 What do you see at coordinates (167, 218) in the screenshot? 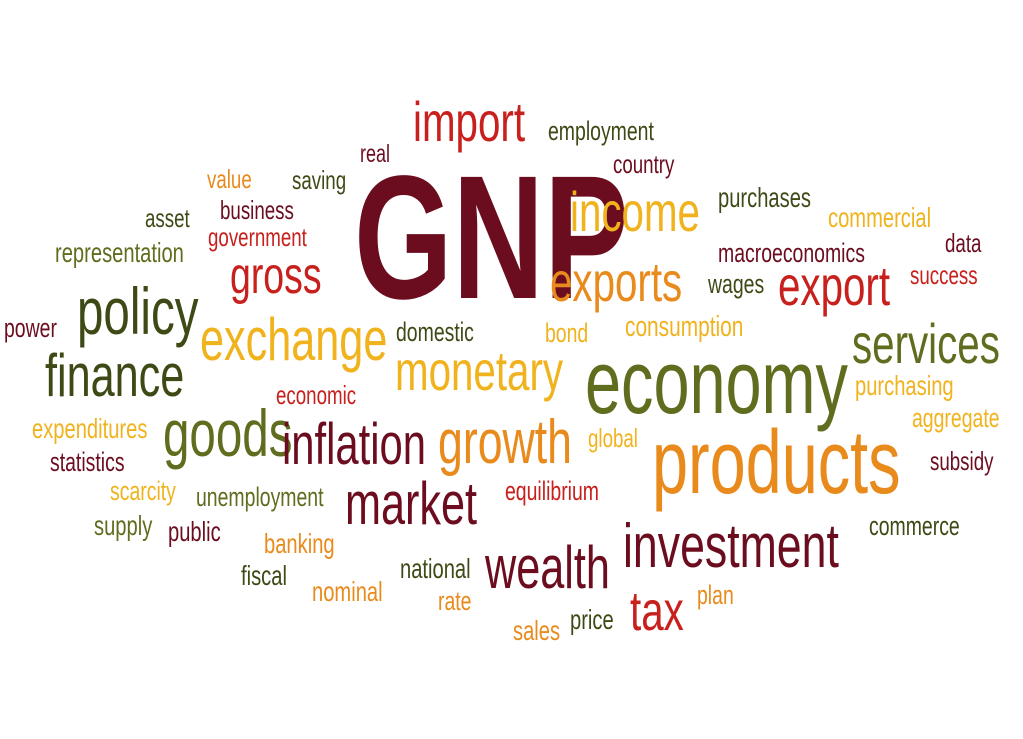
I see `word-asset: asset` at bounding box center [167, 218].